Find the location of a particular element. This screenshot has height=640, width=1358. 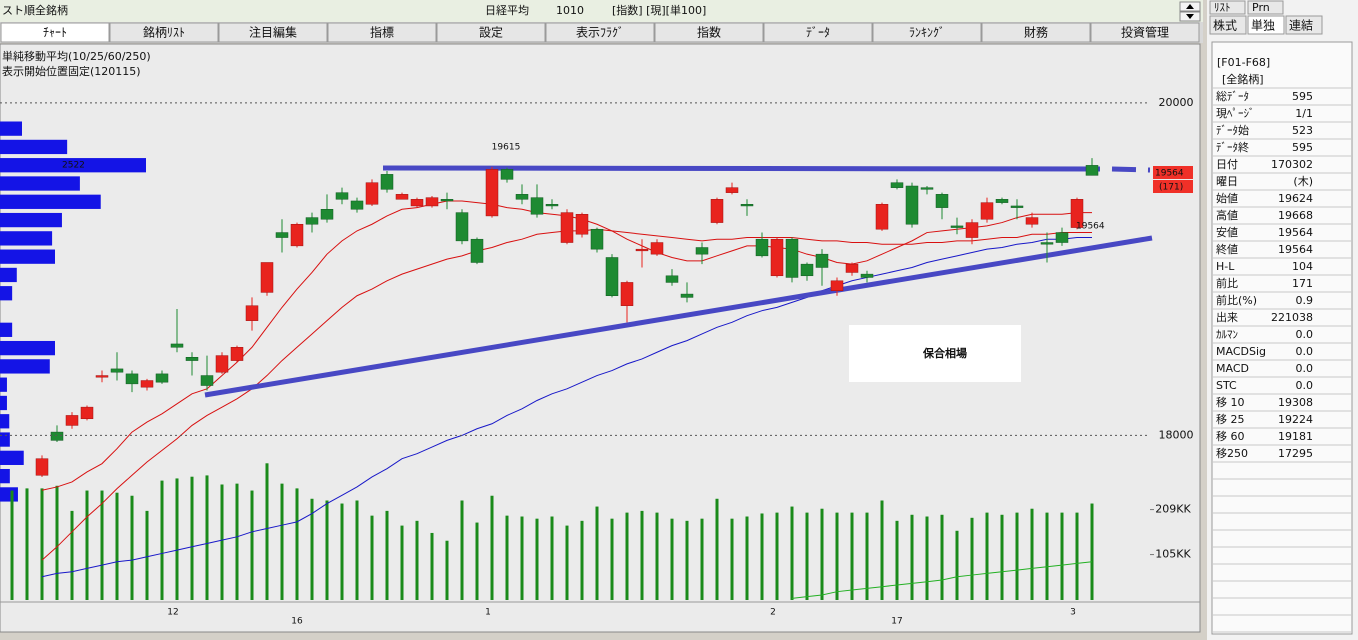

tab-label: 注目編集 is located at coordinates (273, 32).